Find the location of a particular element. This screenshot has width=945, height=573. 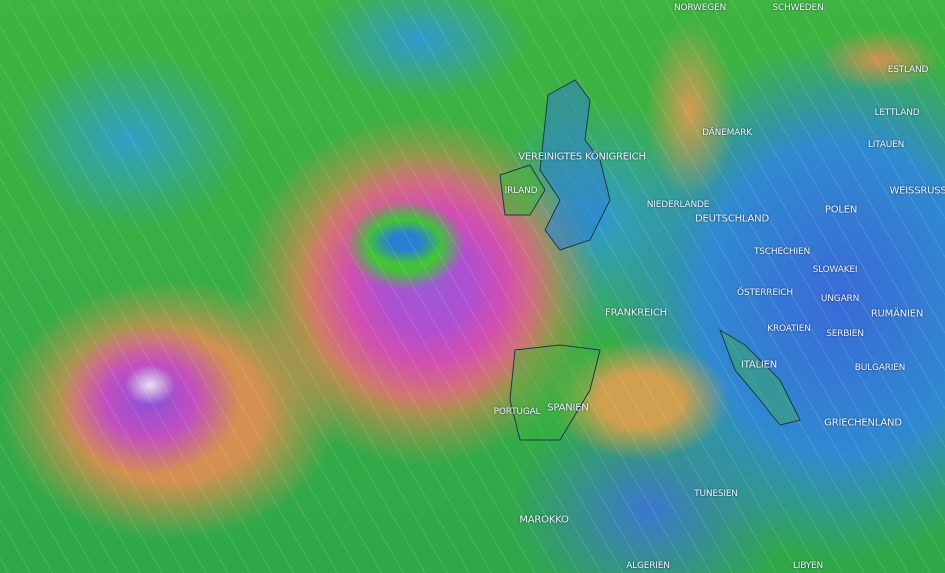

label-litauen: LITAUEN is located at coordinates (886, 145).